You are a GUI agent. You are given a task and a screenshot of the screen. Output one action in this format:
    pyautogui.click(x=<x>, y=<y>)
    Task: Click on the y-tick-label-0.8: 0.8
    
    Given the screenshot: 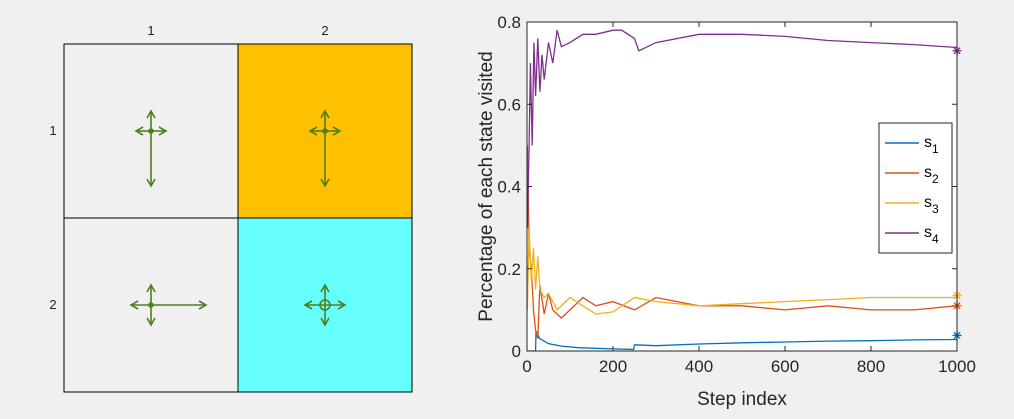 What is the action you would take?
    pyautogui.click(x=509, y=22)
    